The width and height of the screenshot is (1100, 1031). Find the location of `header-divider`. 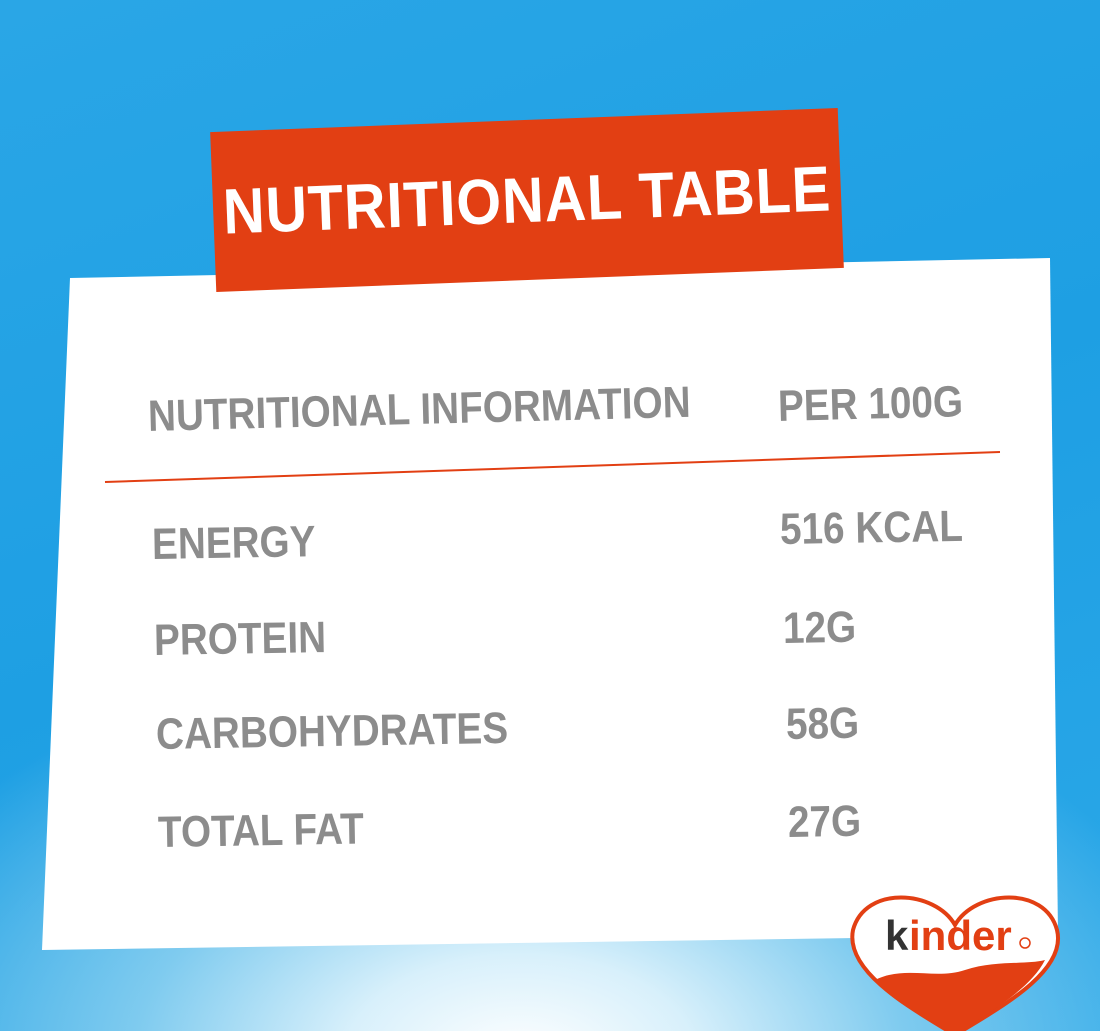

header-divider is located at coordinates (552, 467).